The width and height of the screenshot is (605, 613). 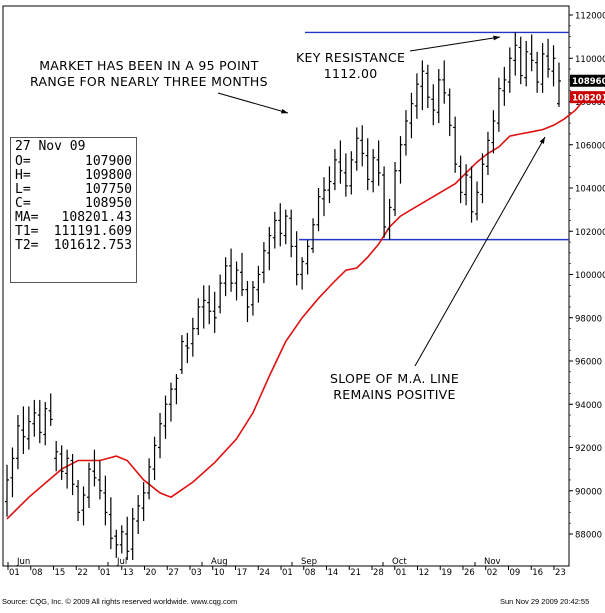 I want to click on ohlc-label: H=, so click(x=23, y=175).